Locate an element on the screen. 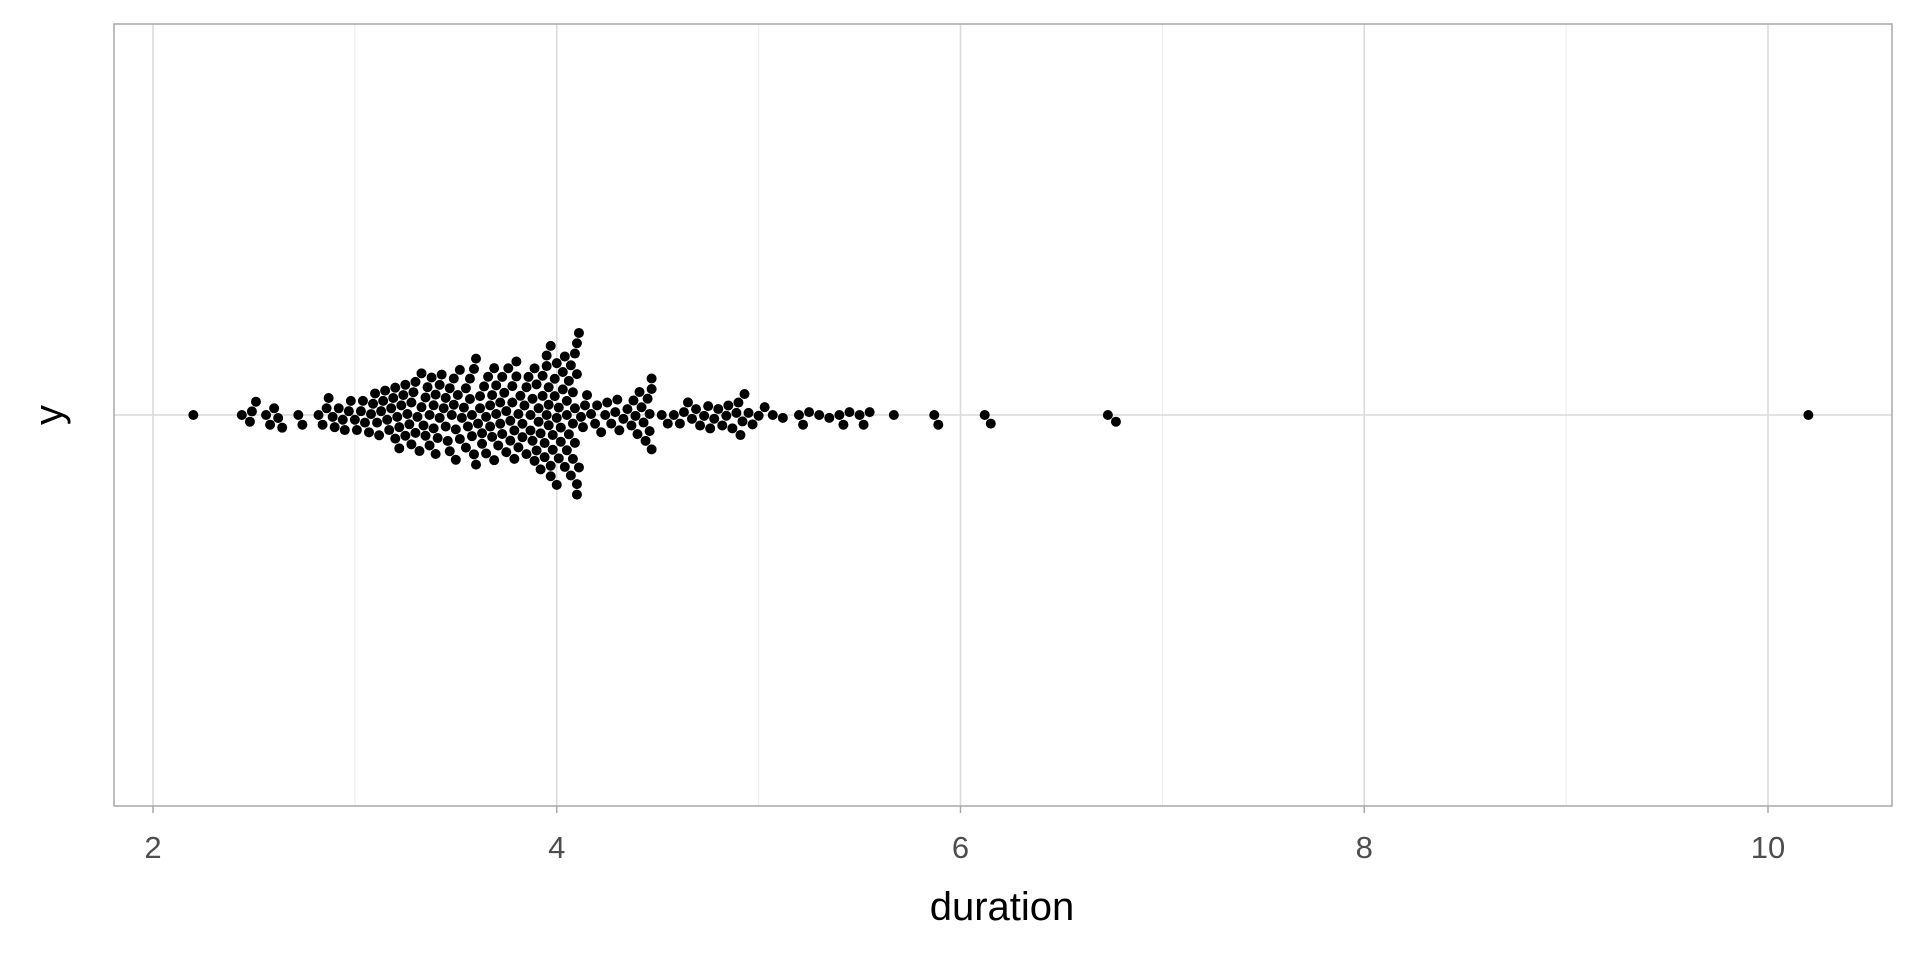 This screenshot has width=1920, height=965. x-axis-title: duration is located at coordinates (1002, 907).